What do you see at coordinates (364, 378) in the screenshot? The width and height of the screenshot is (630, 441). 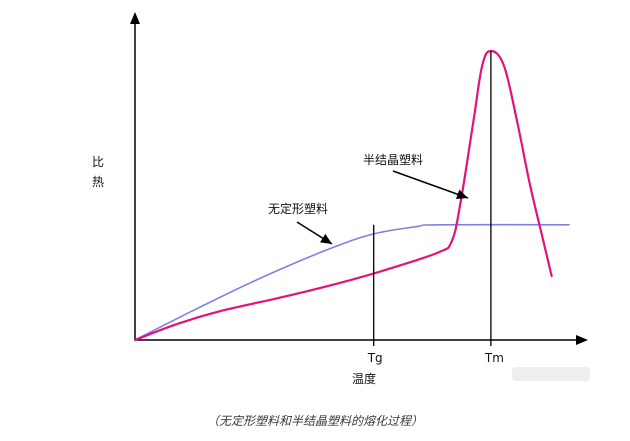 I see `x-axis-label: 温度` at bounding box center [364, 378].